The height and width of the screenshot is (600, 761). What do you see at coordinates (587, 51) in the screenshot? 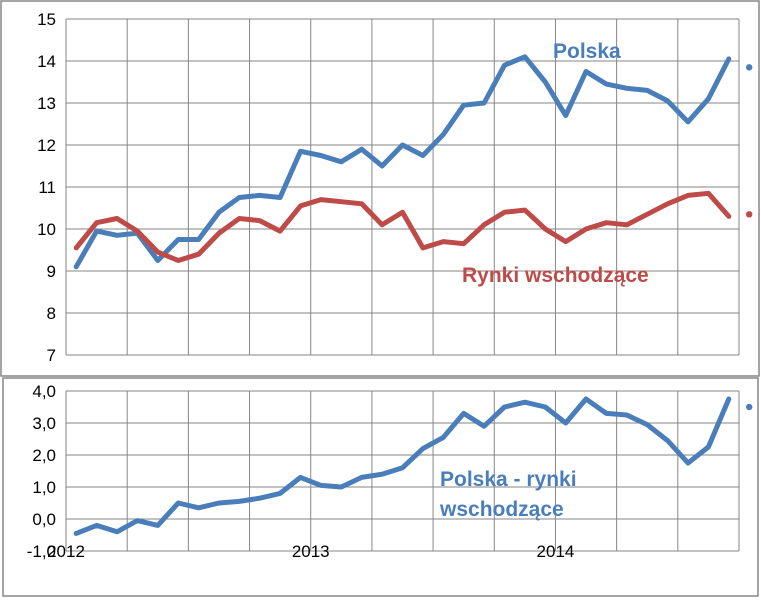
I see `series-label-polska: Polska` at bounding box center [587, 51].